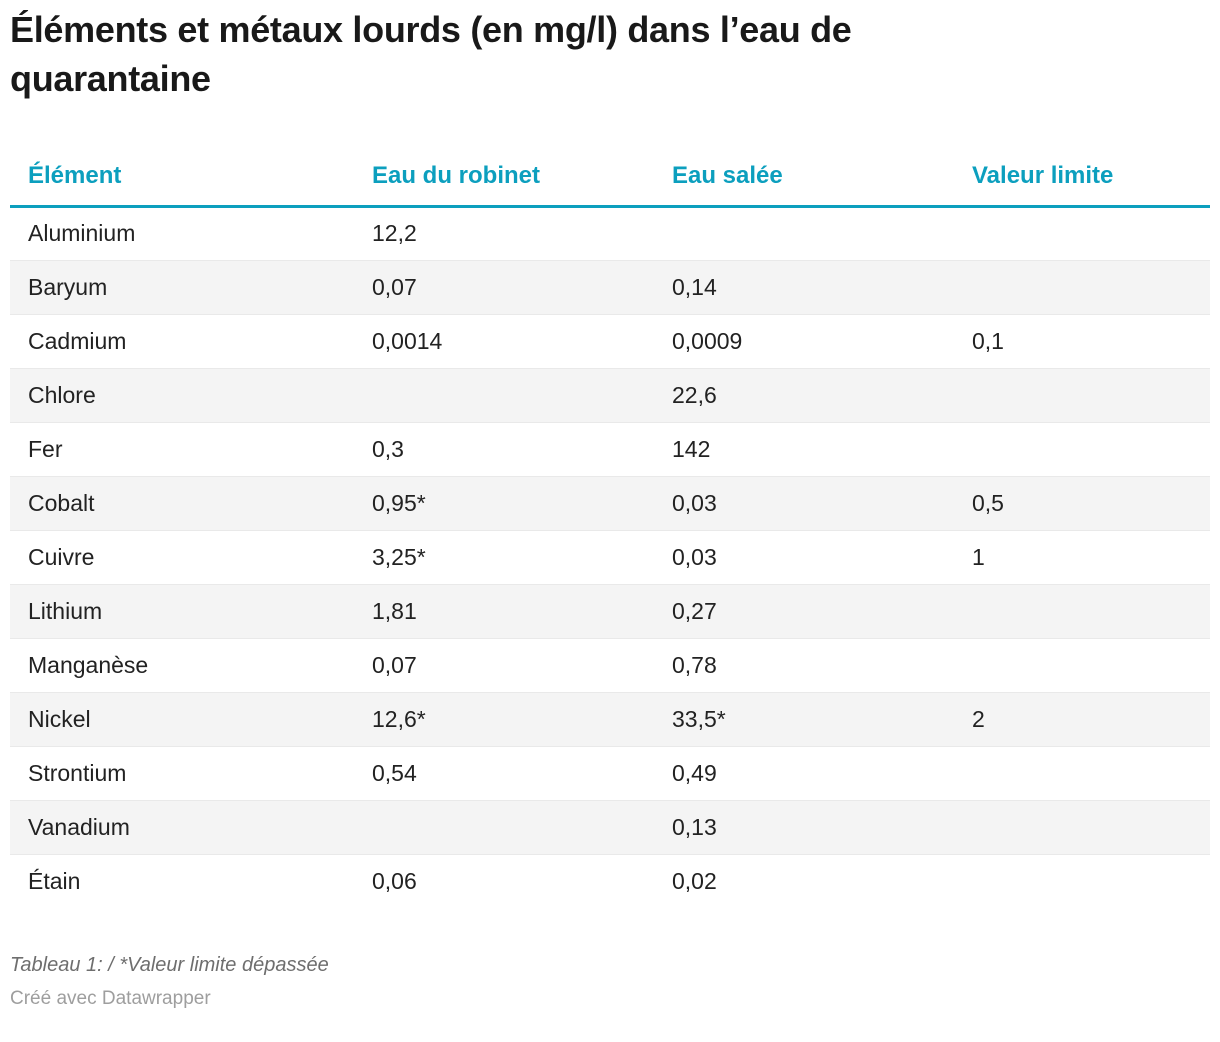 This screenshot has height=1042, width=1220. I want to click on salt-water-cell: 0,78, so click(694, 664).